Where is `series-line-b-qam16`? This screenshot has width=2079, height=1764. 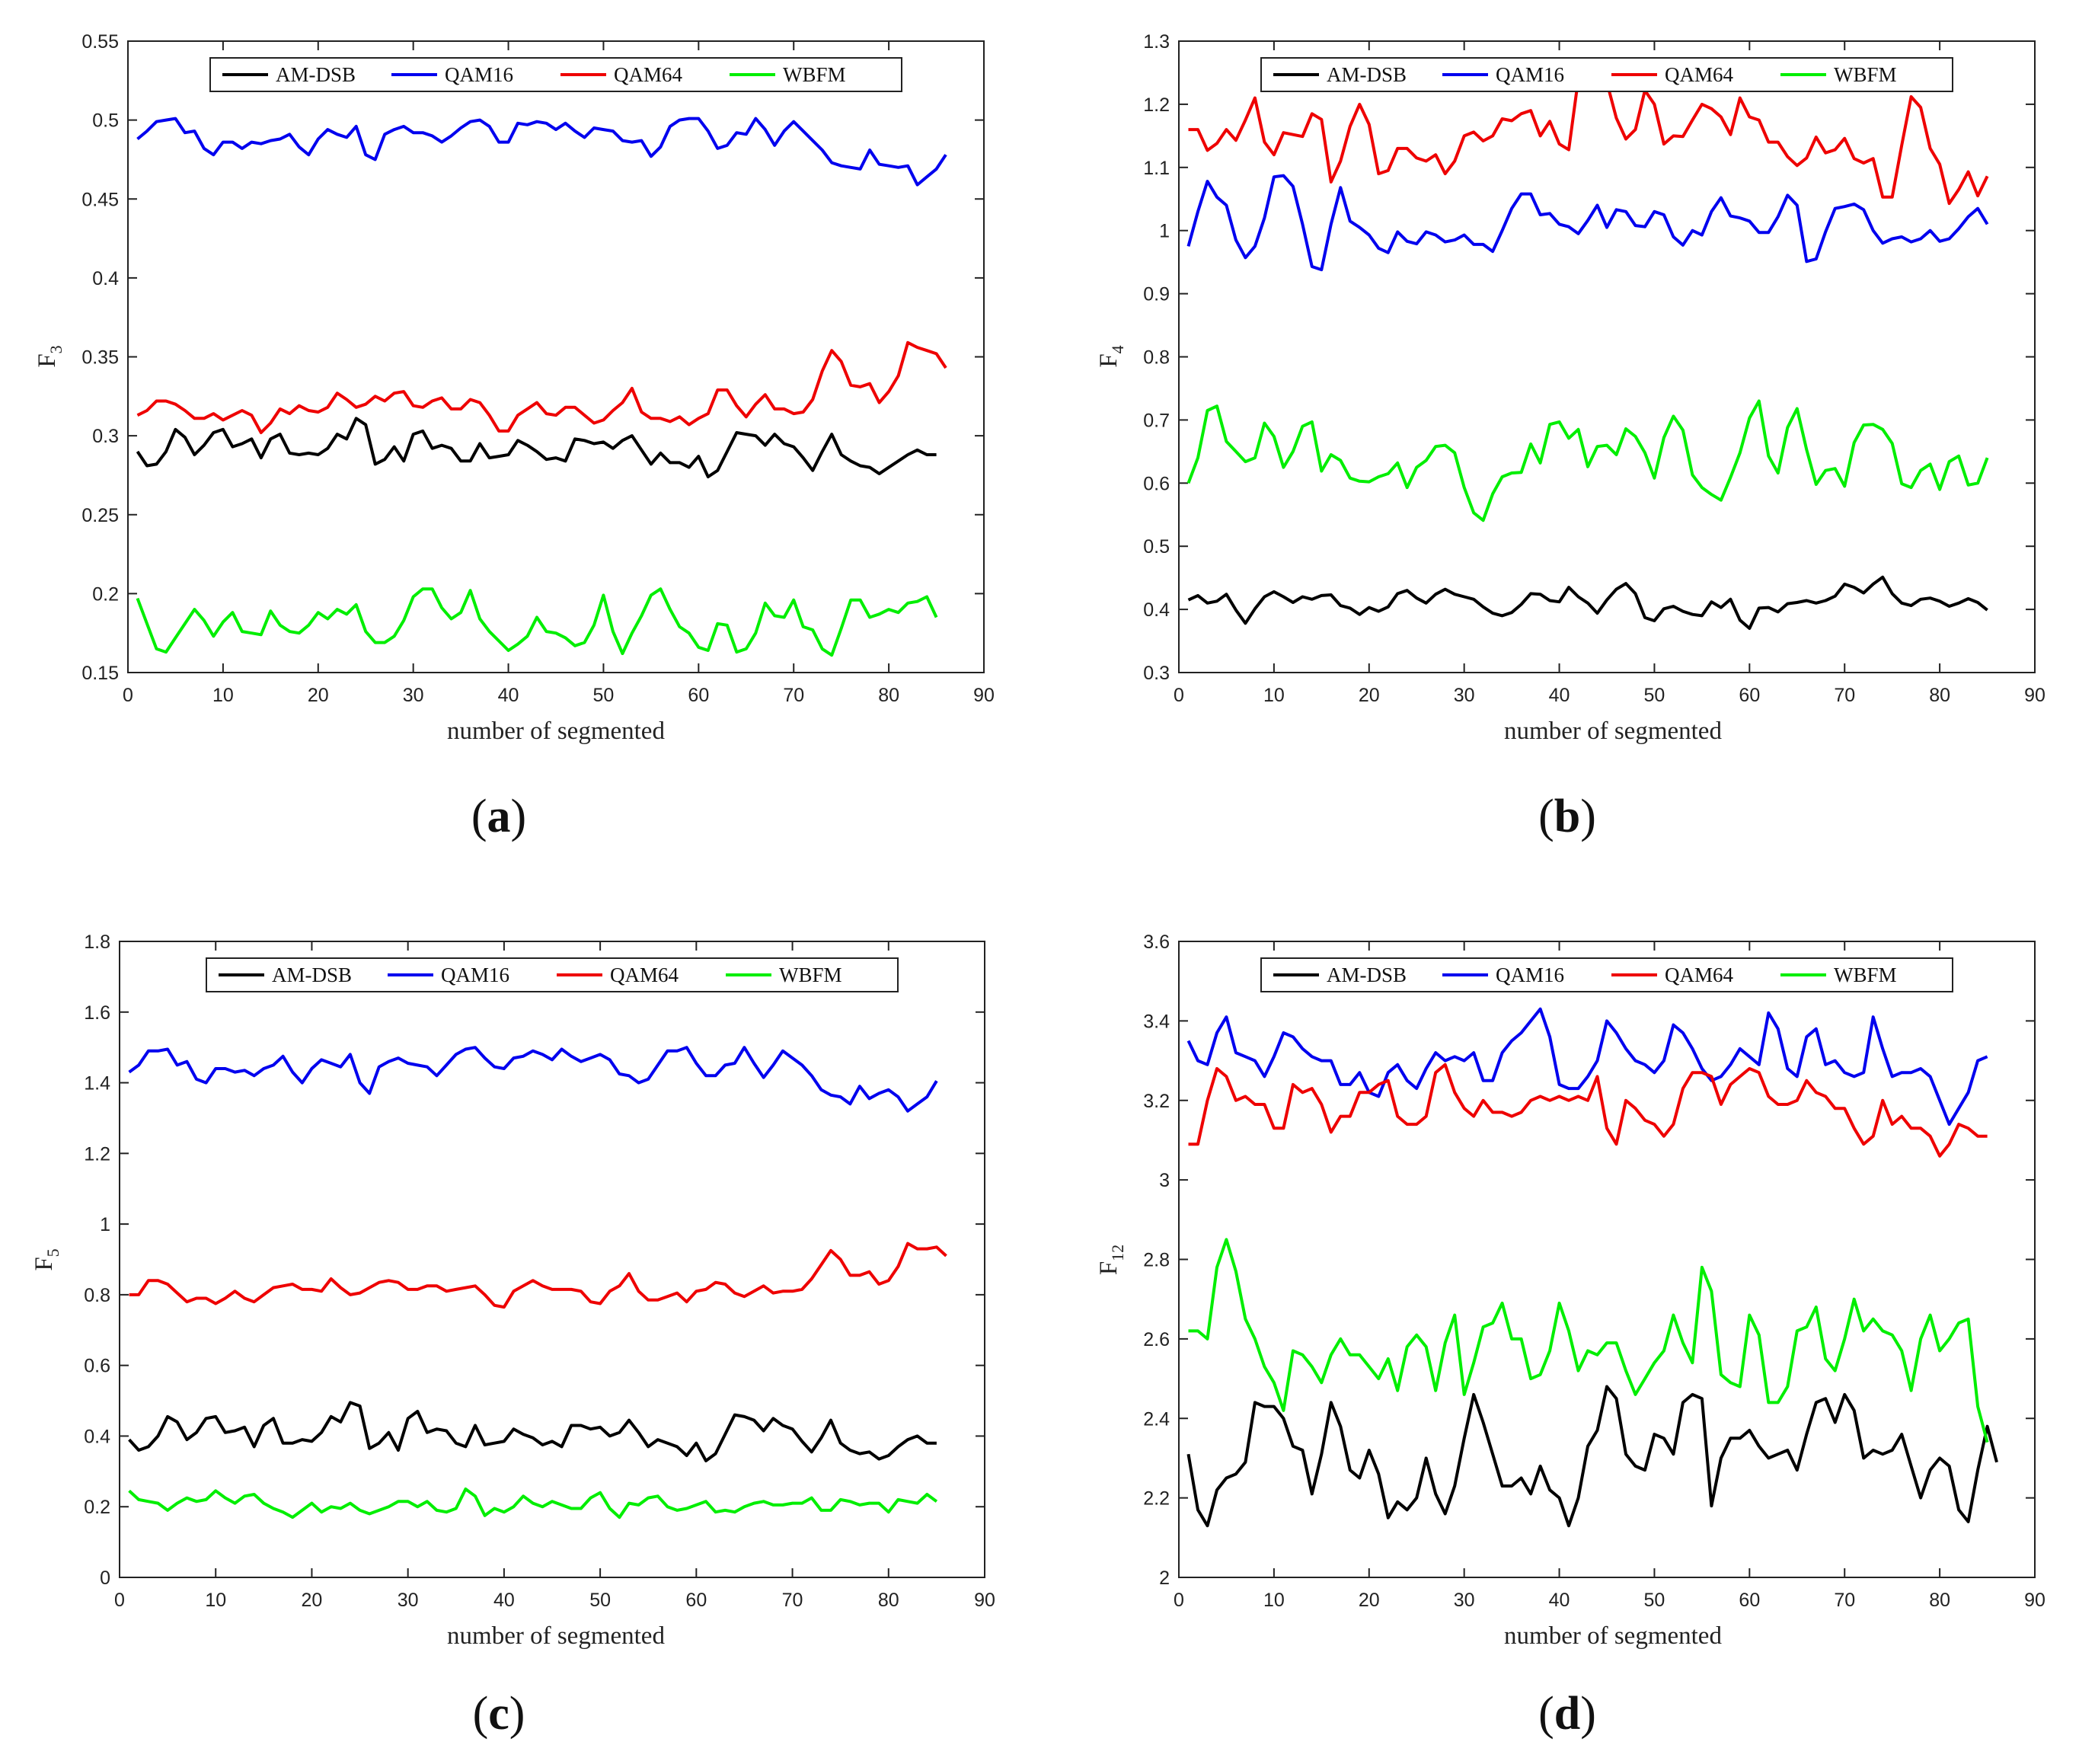
series-line-b-qam16 is located at coordinates (1587, 223).